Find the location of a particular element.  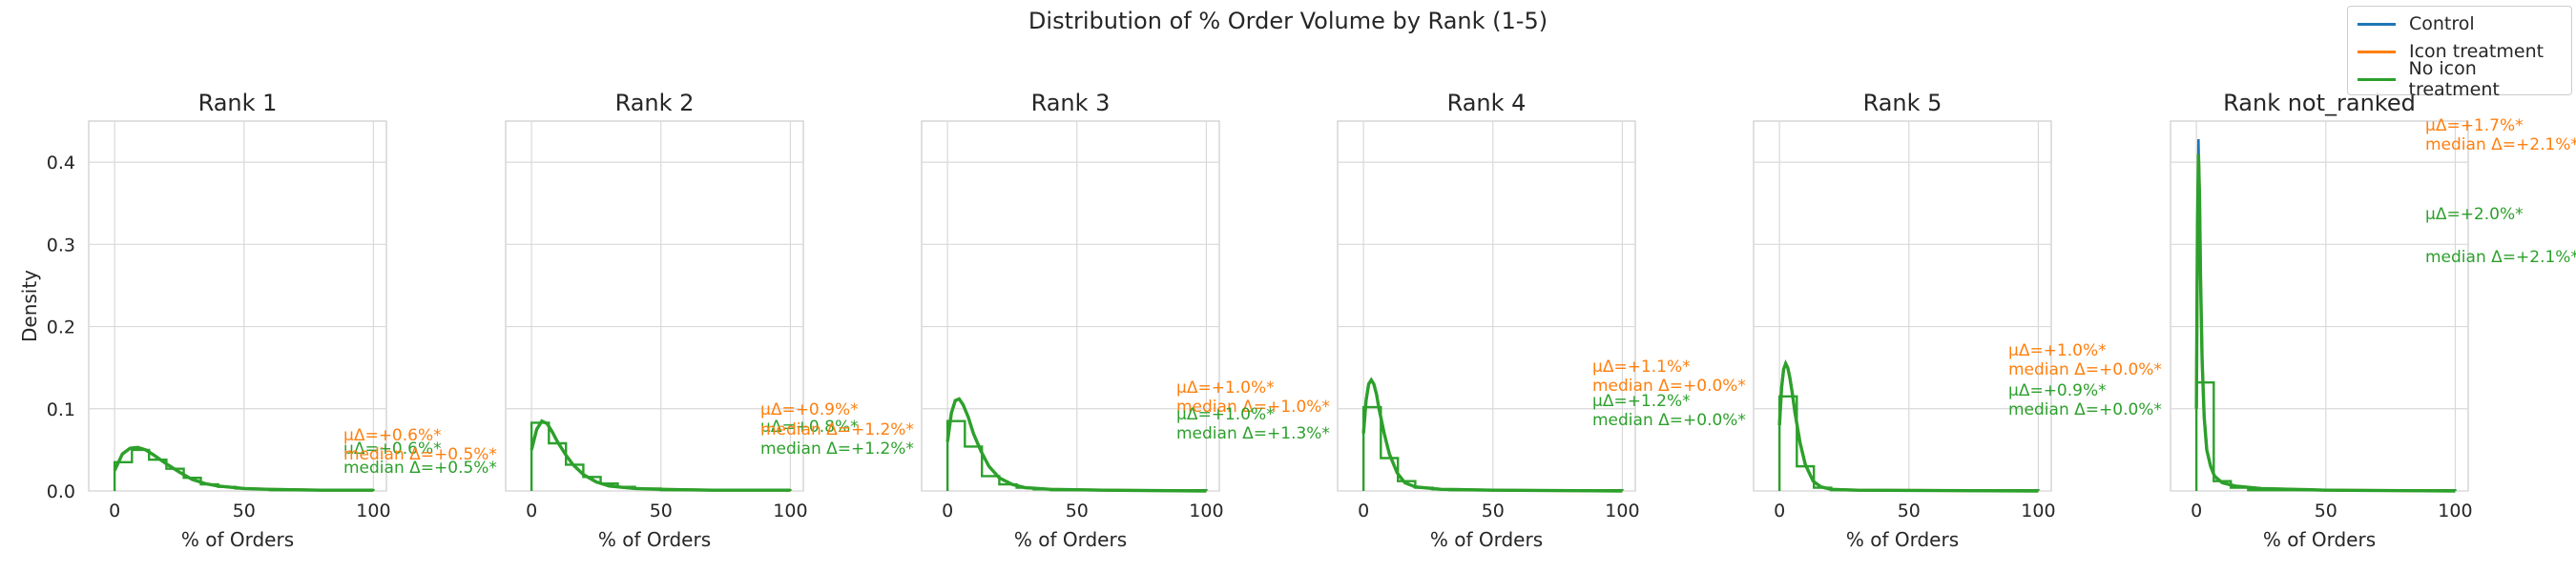

y-axis-label: Density is located at coordinates (29, 306).